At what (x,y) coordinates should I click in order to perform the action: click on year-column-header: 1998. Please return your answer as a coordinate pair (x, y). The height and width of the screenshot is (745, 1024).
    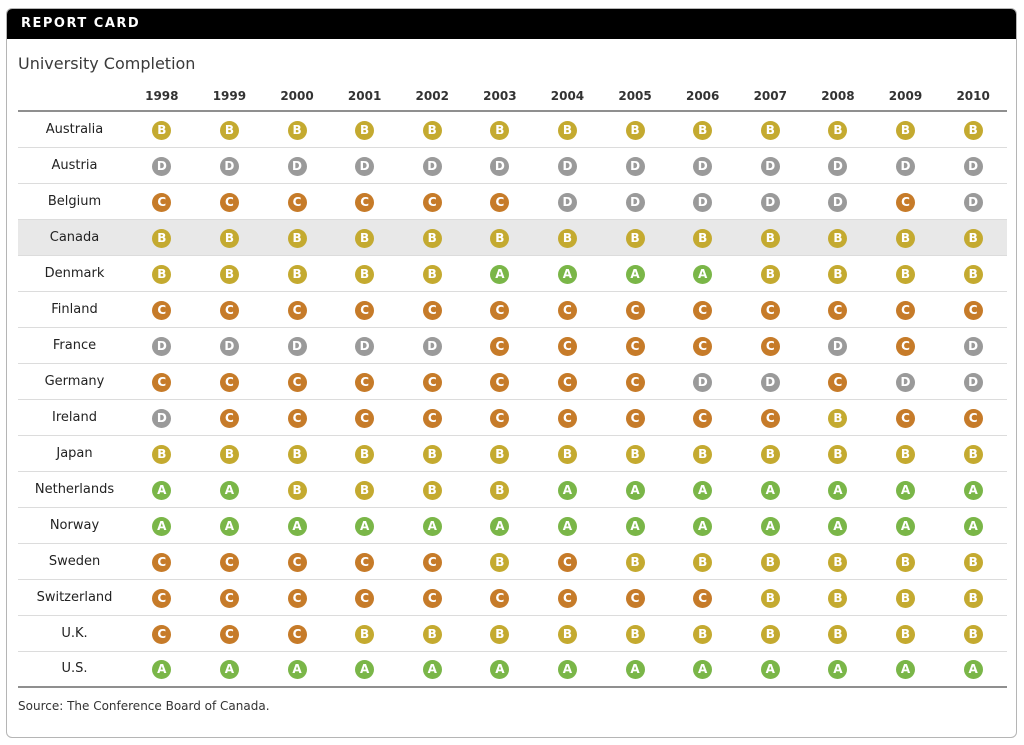
    Looking at the image, I should click on (162, 98).